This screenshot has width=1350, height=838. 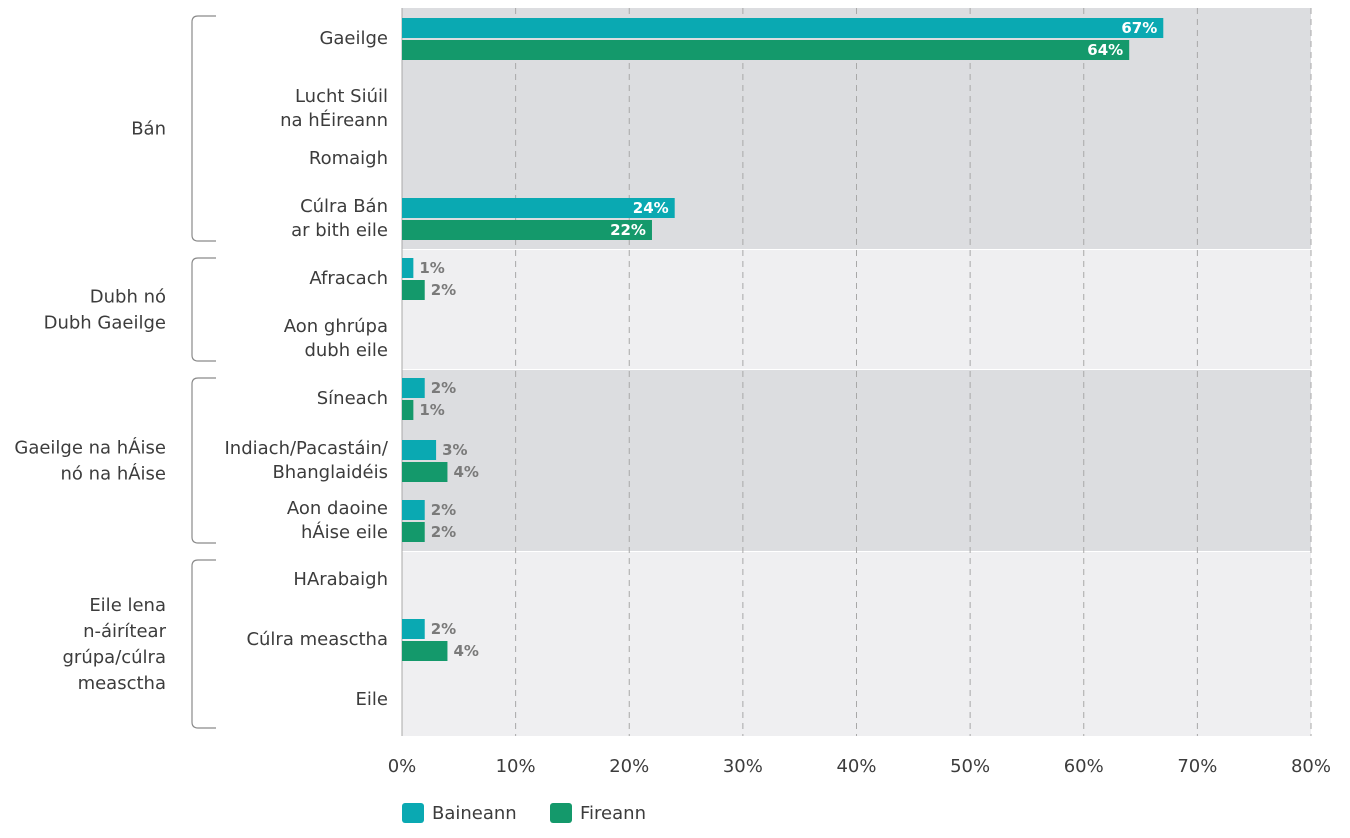 What do you see at coordinates (970, 766) in the screenshot?
I see `x-tick-label: 50%` at bounding box center [970, 766].